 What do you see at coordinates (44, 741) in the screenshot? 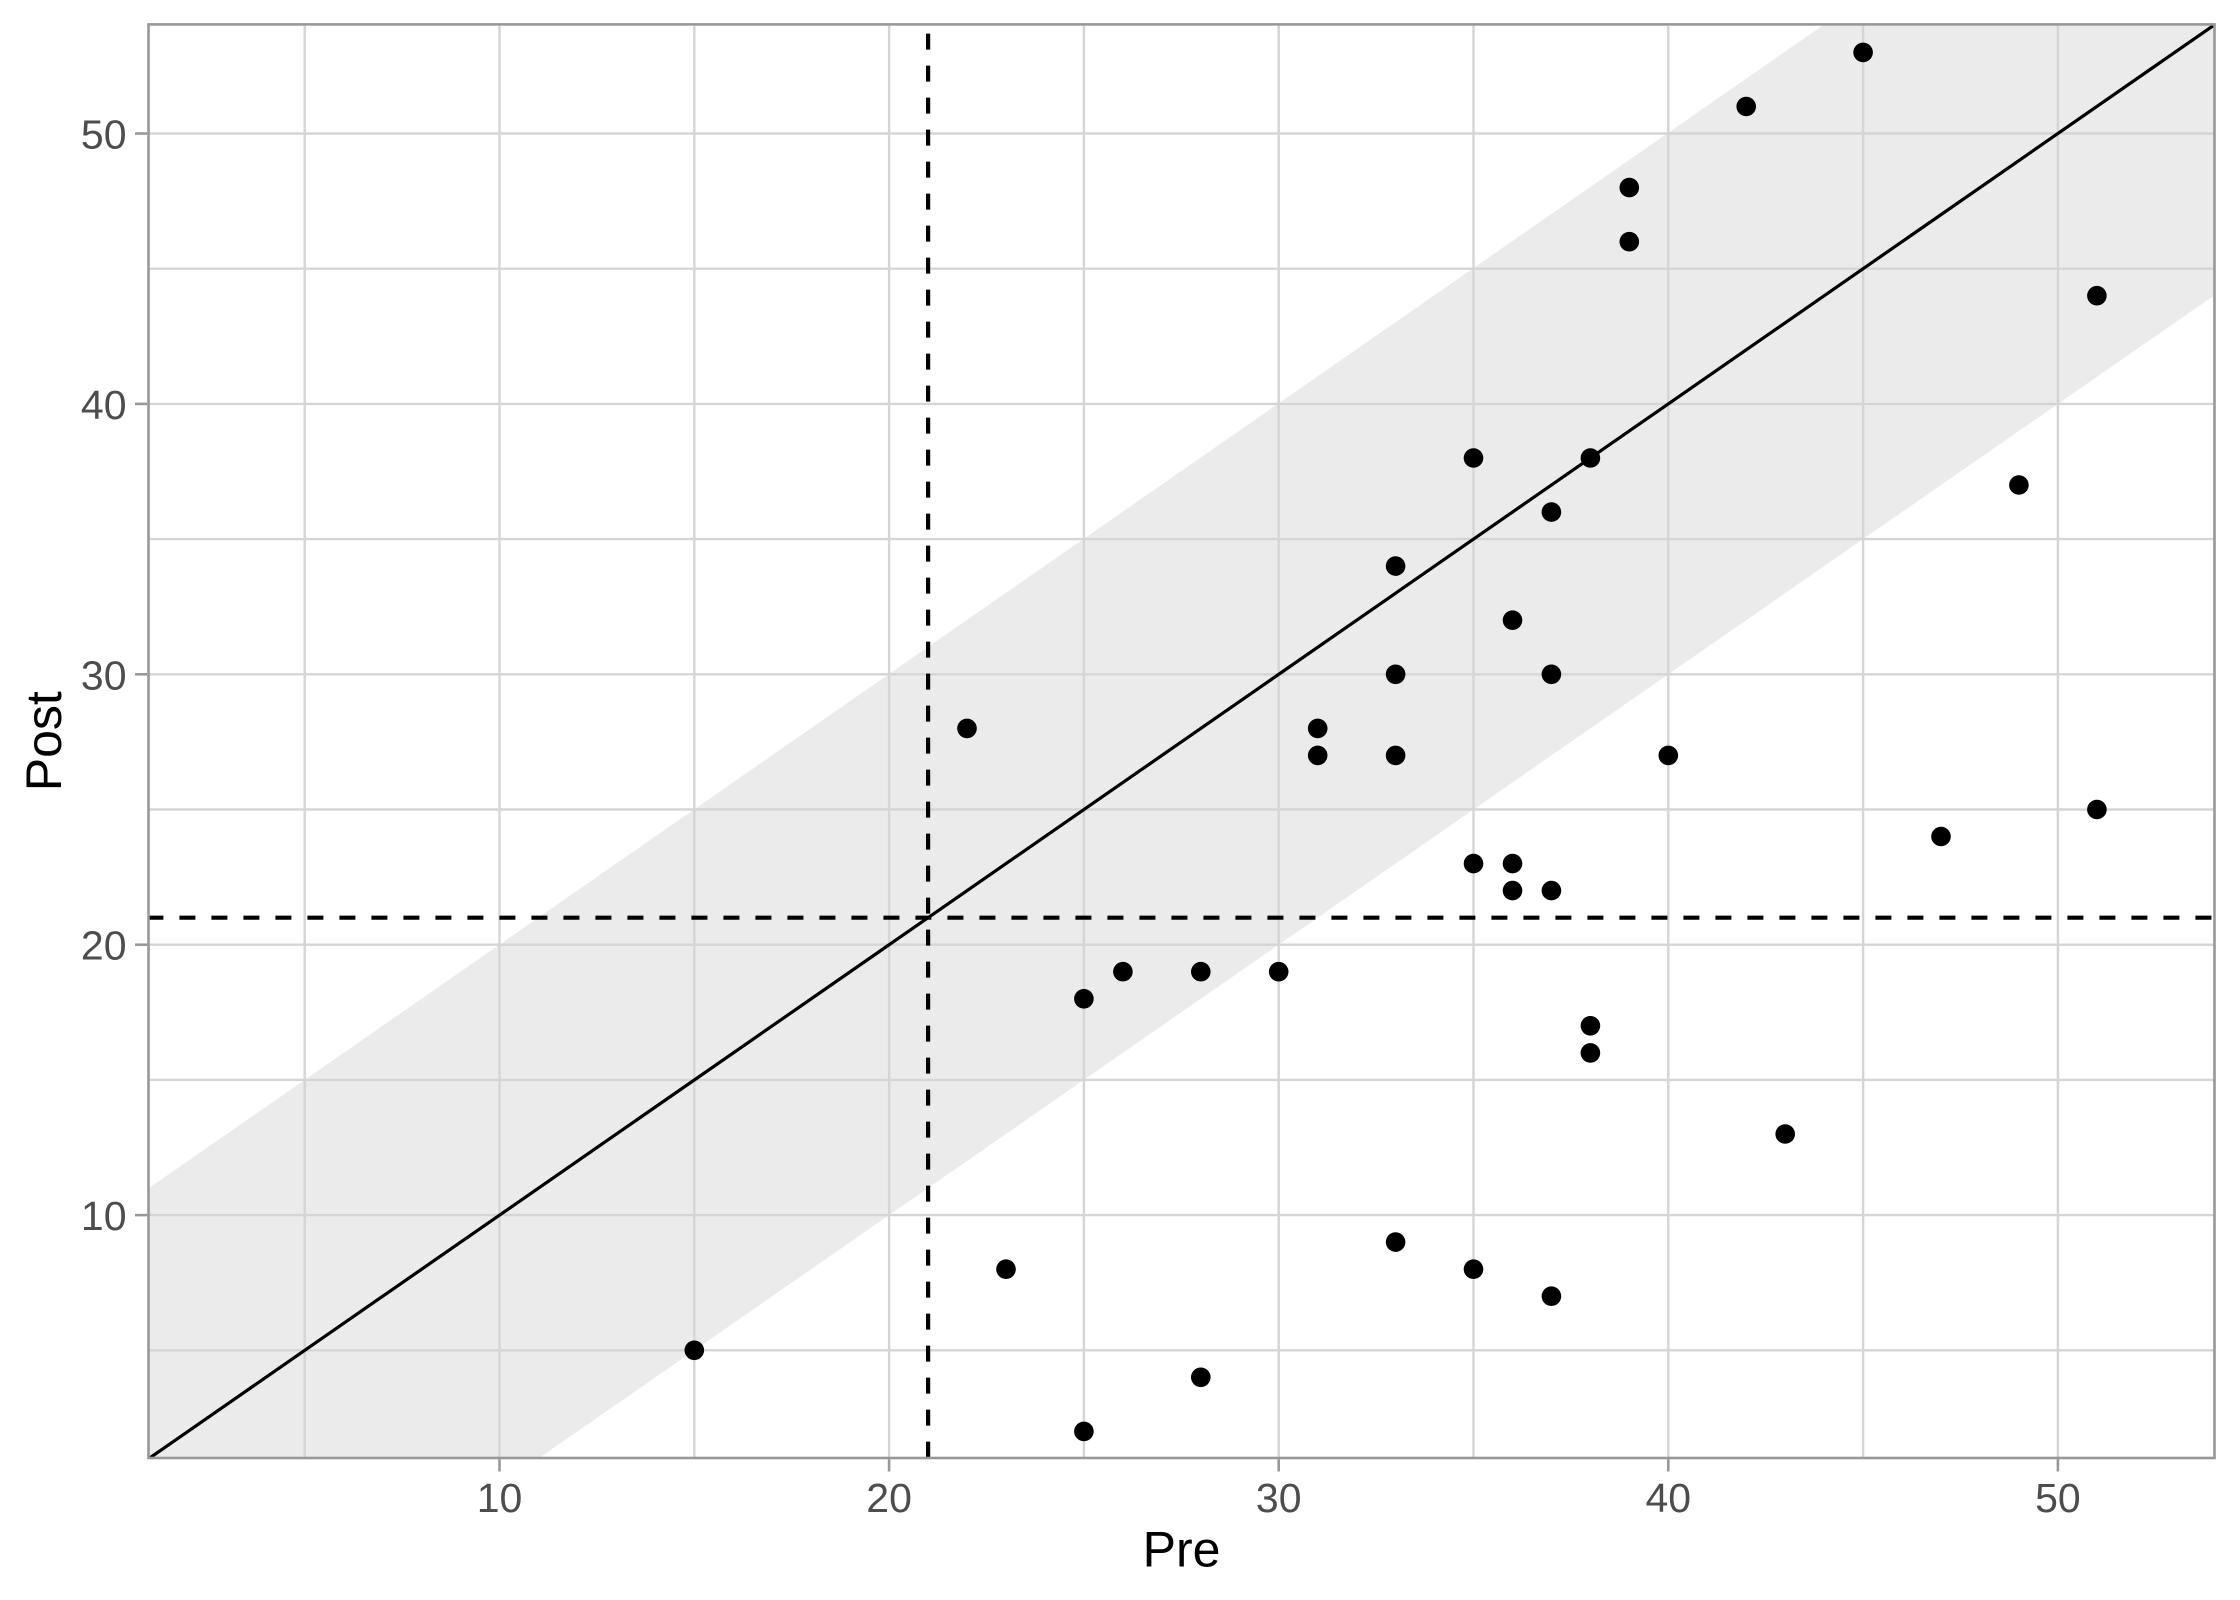
I see `svg-text: Post` at bounding box center [44, 741].